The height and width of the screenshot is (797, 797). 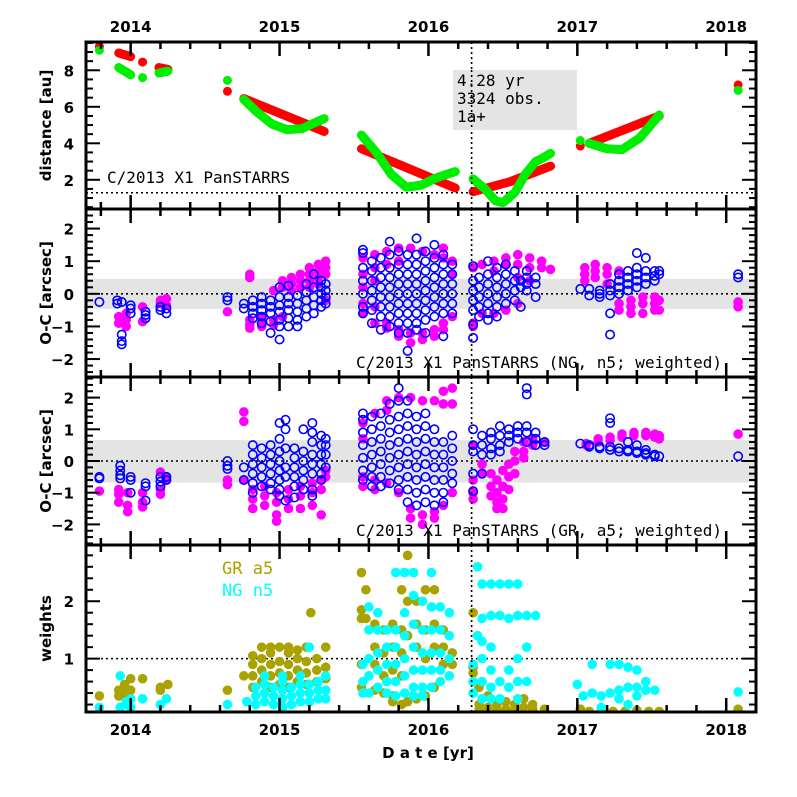 What do you see at coordinates (577, 27) in the screenshot?
I see `x-tick-label-top: 2017` at bounding box center [577, 27].